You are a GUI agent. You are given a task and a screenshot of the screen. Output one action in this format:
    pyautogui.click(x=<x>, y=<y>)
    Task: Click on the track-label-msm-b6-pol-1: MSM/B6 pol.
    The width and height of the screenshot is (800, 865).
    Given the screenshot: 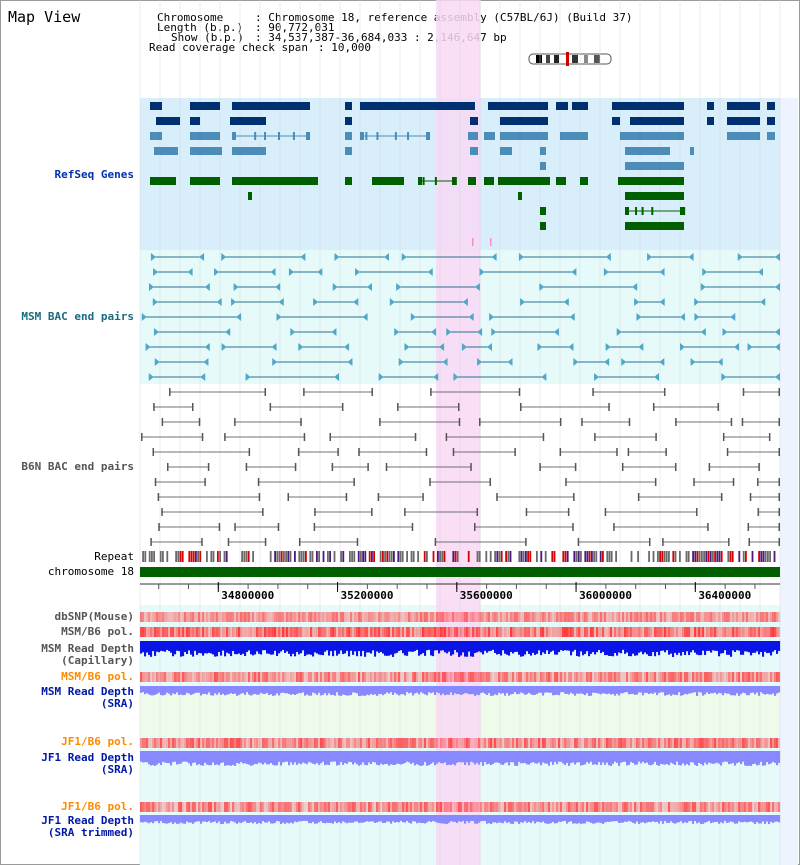 What is the action you would take?
    pyautogui.click(x=97, y=631)
    